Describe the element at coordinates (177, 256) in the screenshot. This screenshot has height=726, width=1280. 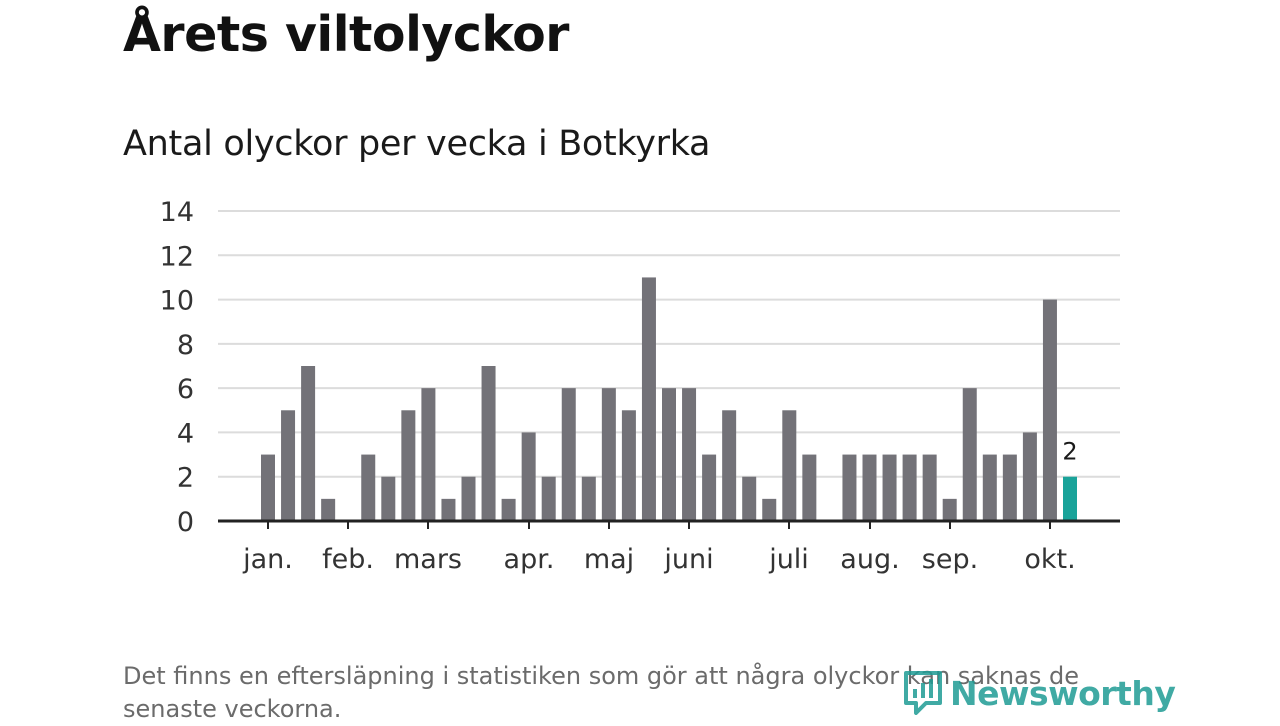
I see `y-tick-label: 12` at that location.